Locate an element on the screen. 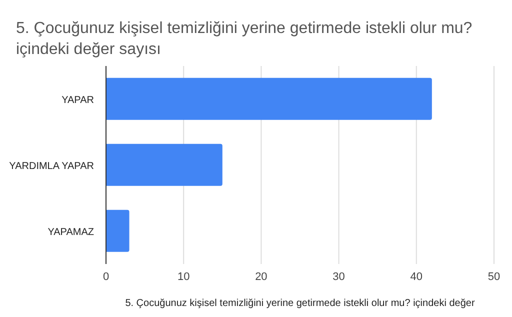 The image size is (512, 317). x-axis-title: 5. Çocuğunuz kişisel temizliğini yerine getirmede istekli olur mu? içindeki değer is located at coordinates (300, 303).